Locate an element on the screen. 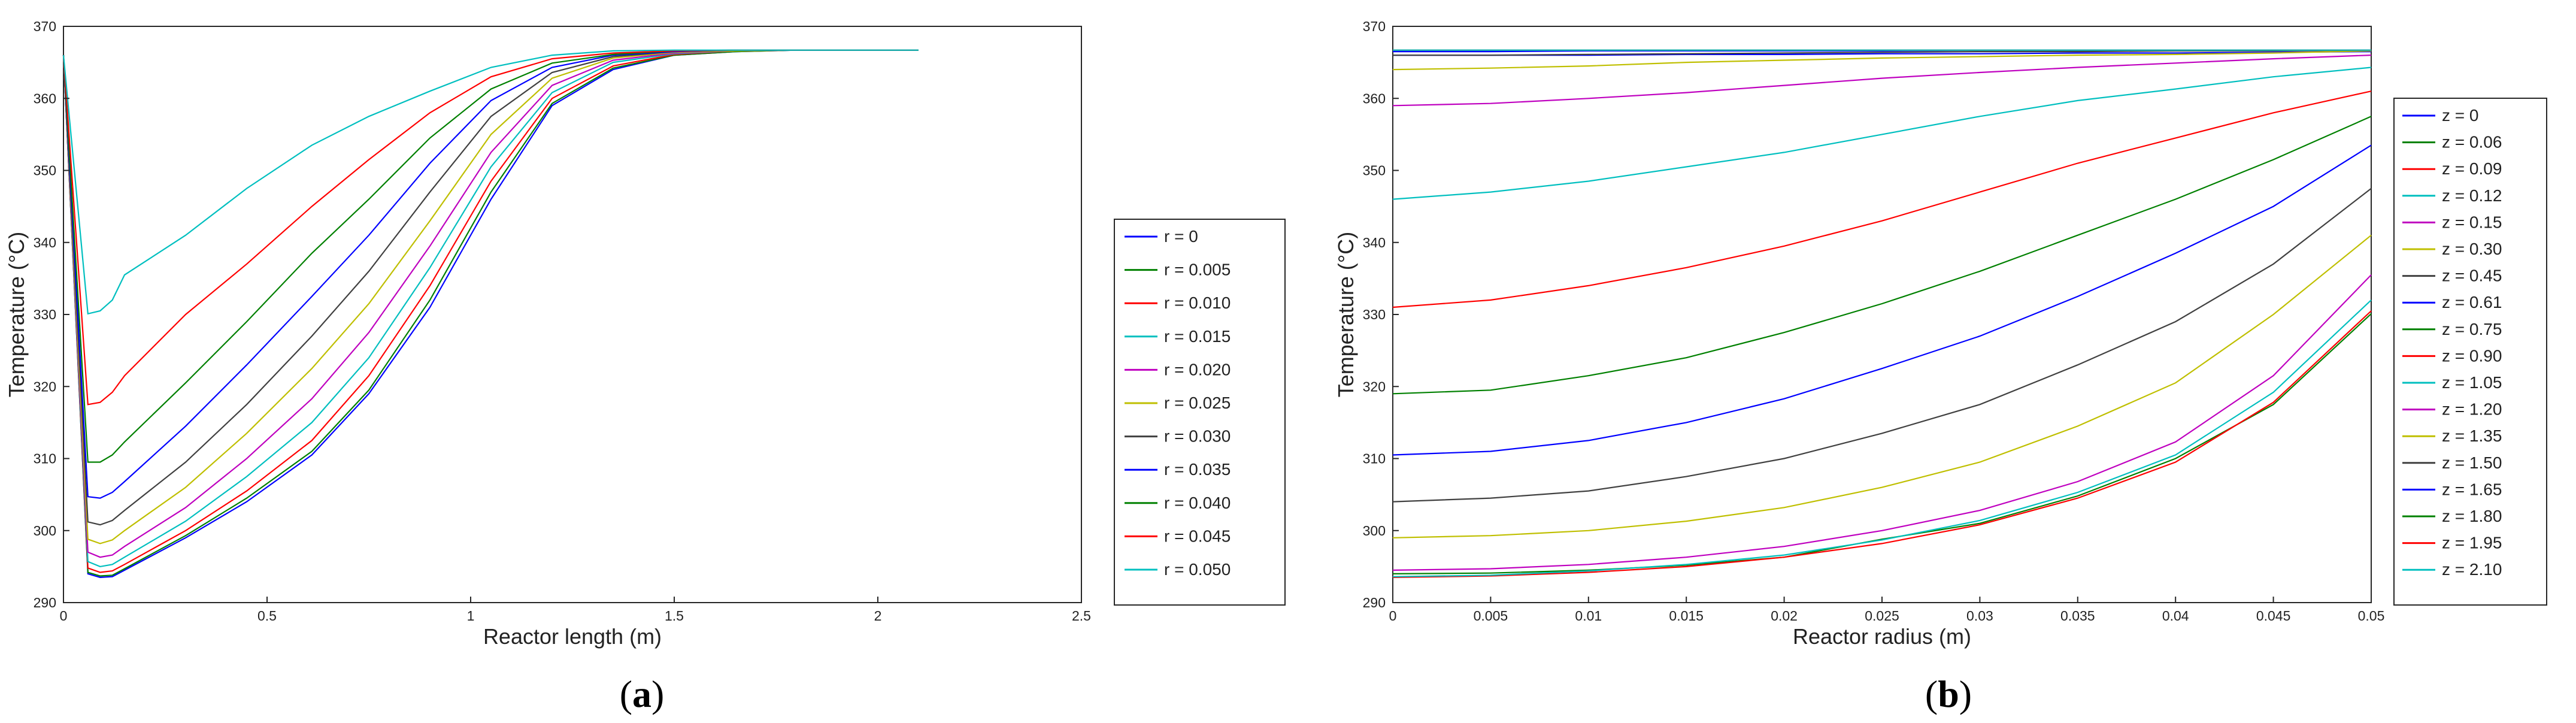 Image resolution: width=2576 pixels, height=723 pixels. x-tick-label: 0.045 is located at coordinates (2273, 616).